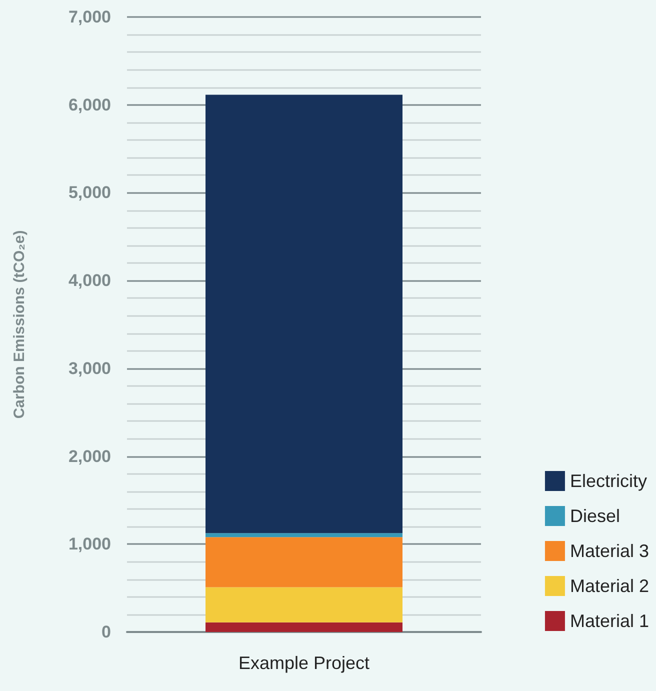 The height and width of the screenshot is (691, 656). What do you see at coordinates (304, 663) in the screenshot?
I see `x-tick-label: Example Project` at bounding box center [304, 663].